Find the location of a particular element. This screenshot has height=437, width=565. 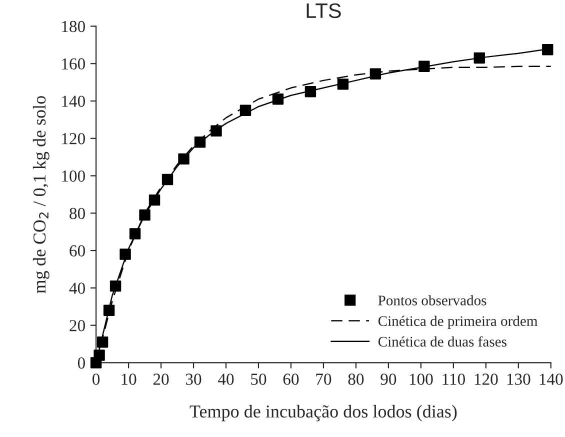

y-tick-label: 180 is located at coordinates (73, 26).